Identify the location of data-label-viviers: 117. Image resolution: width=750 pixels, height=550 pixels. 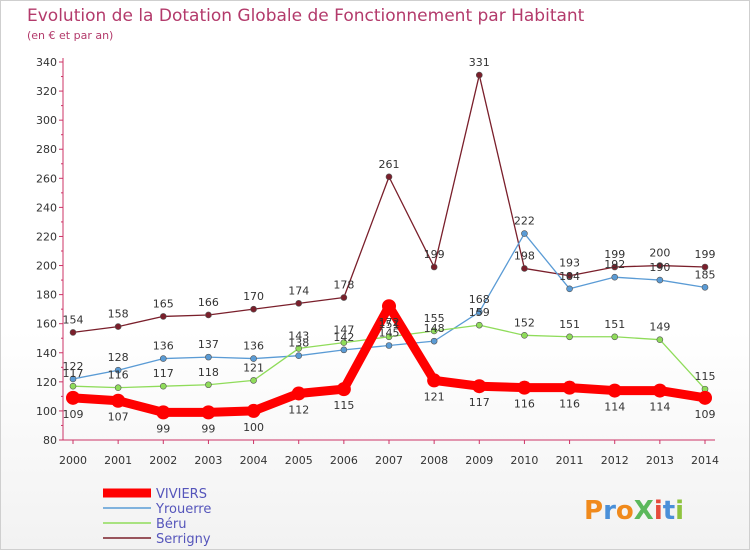
(479, 402).